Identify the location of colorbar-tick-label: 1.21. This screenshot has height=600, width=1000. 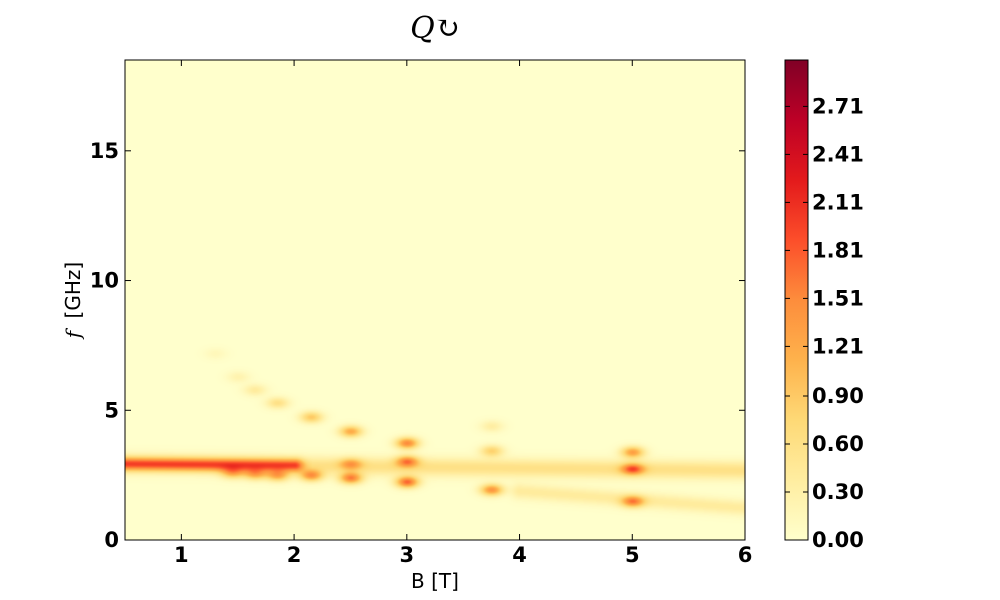
(838, 346).